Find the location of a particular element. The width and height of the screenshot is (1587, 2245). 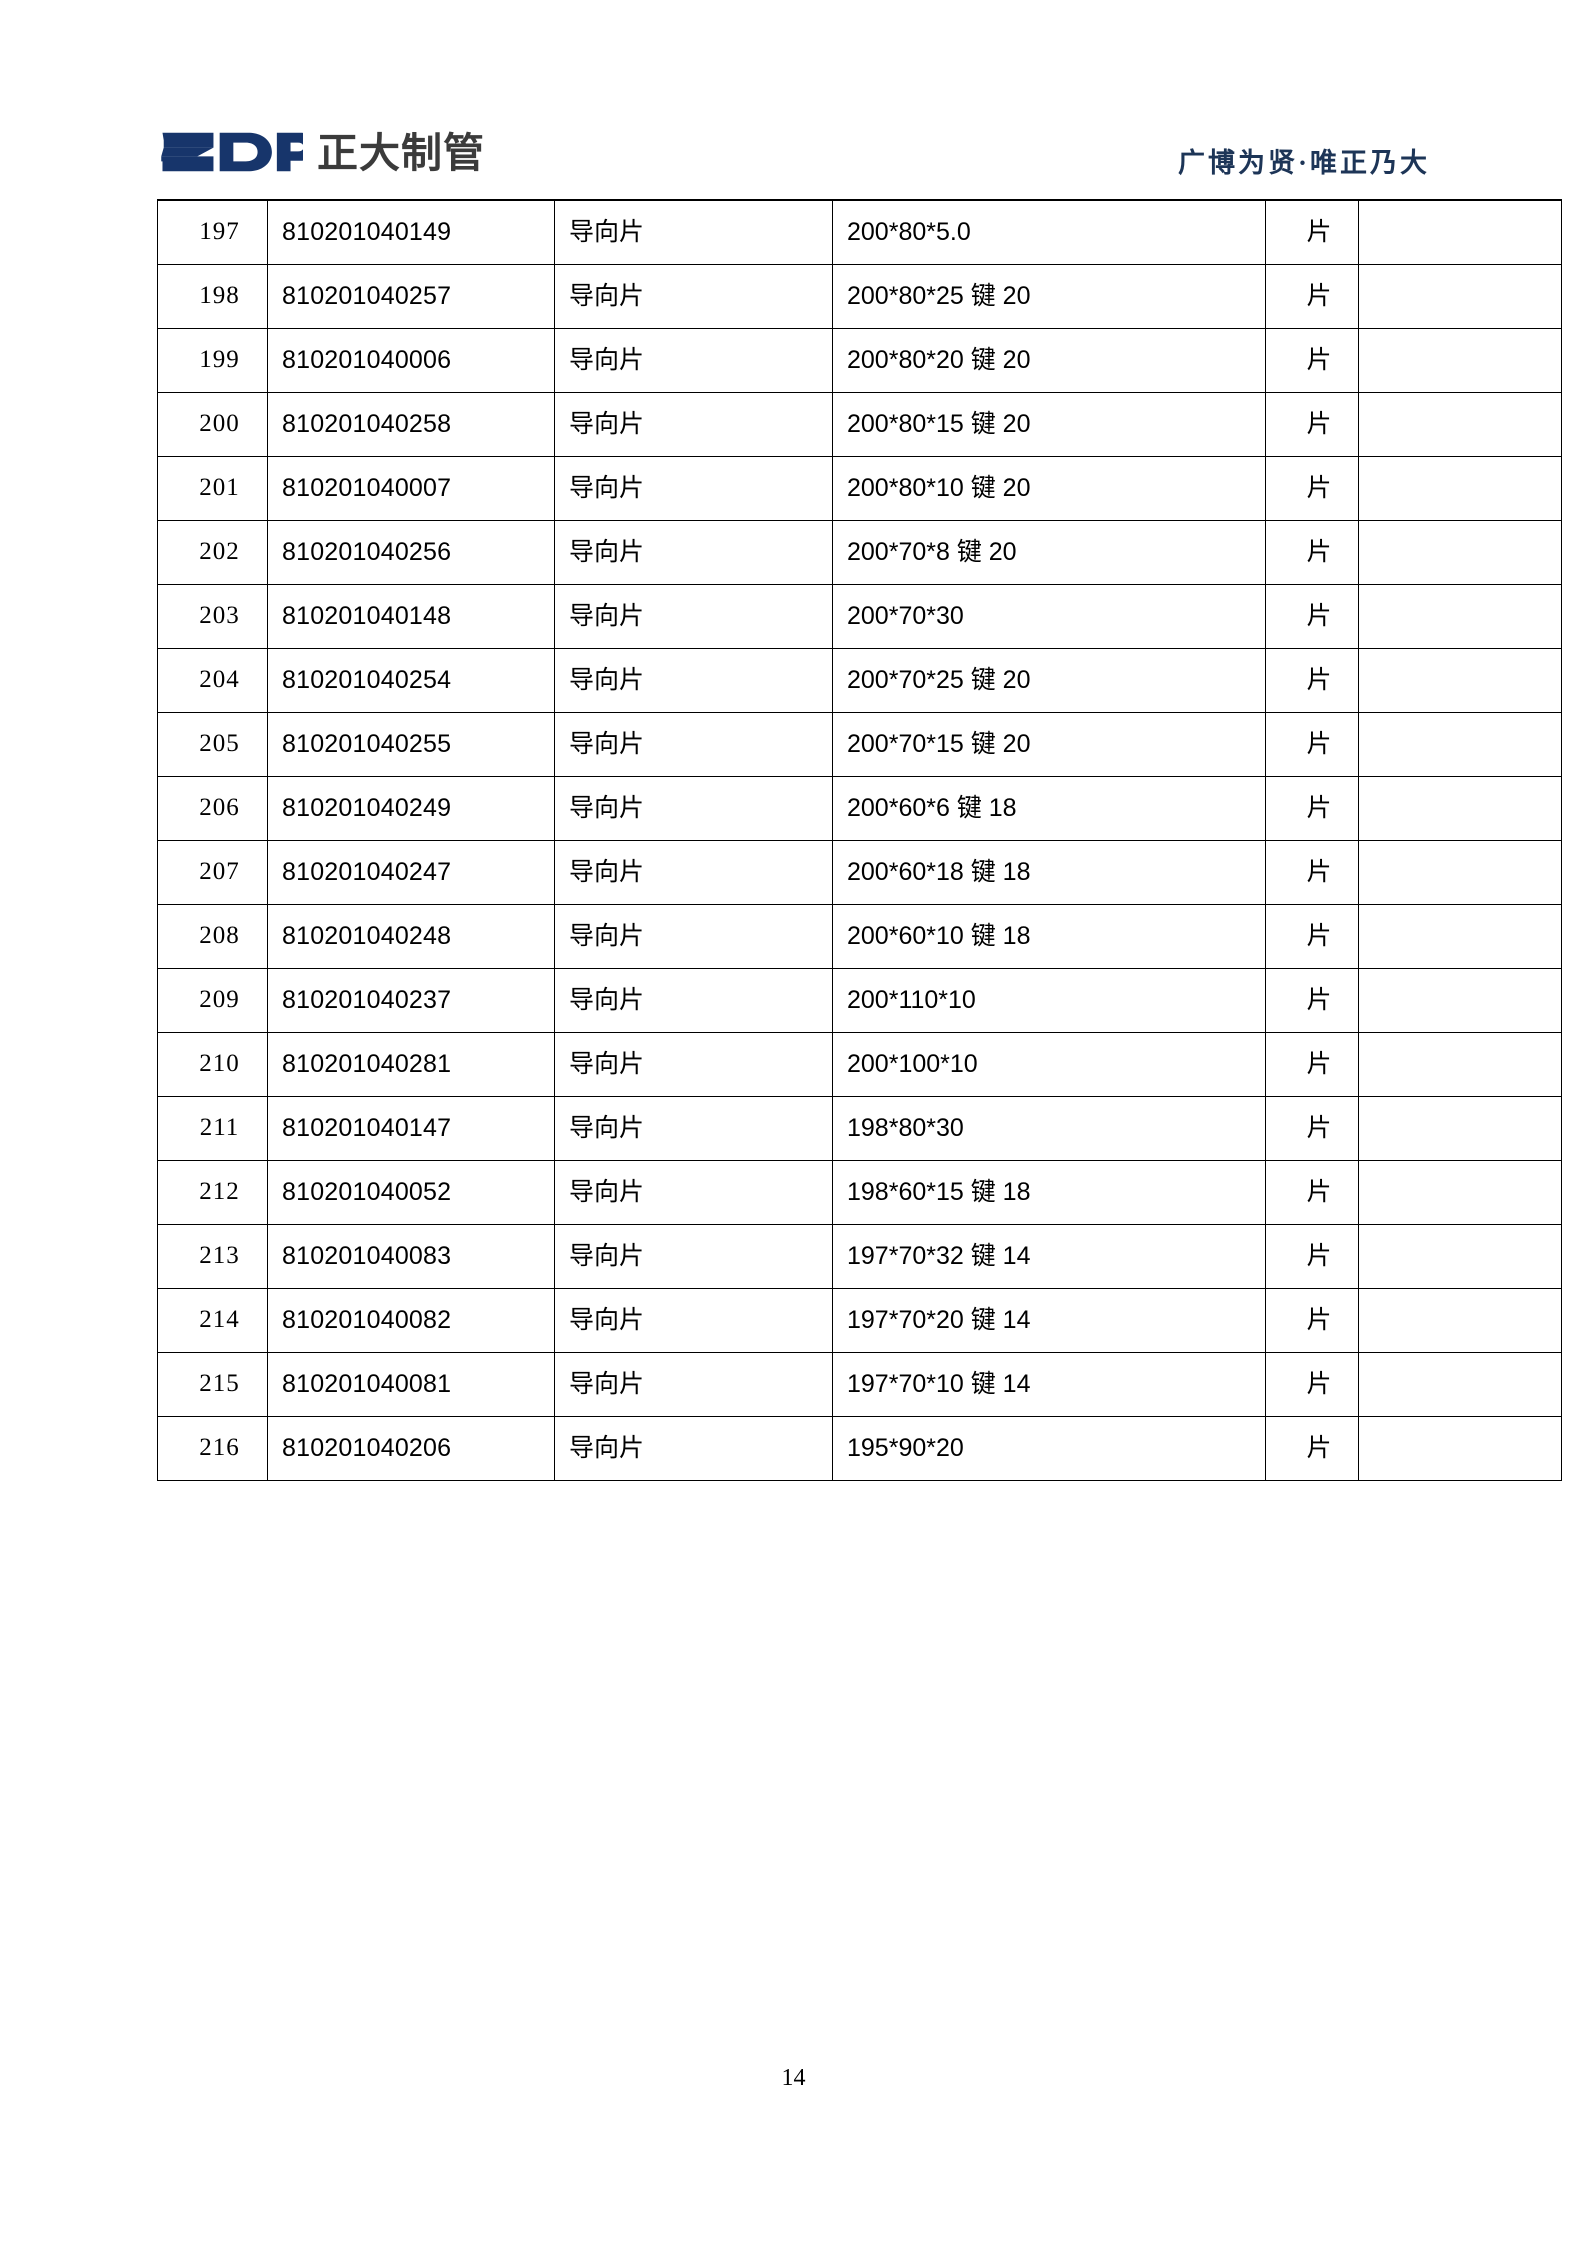

material-spec-cell: 197*70*32 键 14 is located at coordinates (1049, 1256).